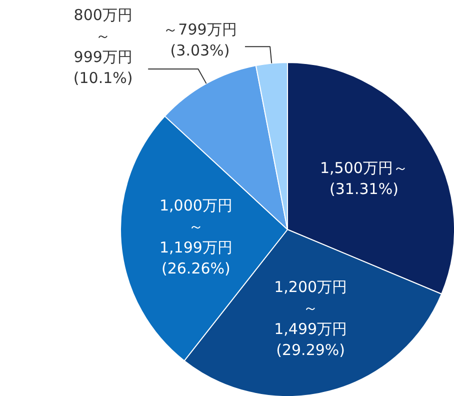  What do you see at coordinates (195, 226) in the screenshot?
I see `slice-label: 1,000万円～1,199万円` at bounding box center [195, 226].